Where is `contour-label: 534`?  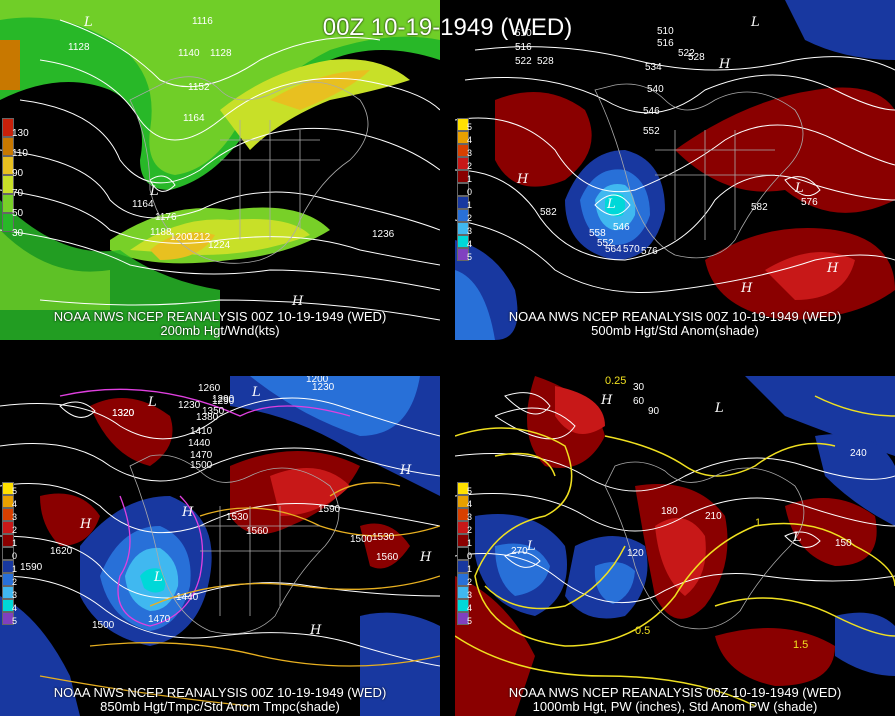
contour-label: 534 is located at coordinates (653, 67).